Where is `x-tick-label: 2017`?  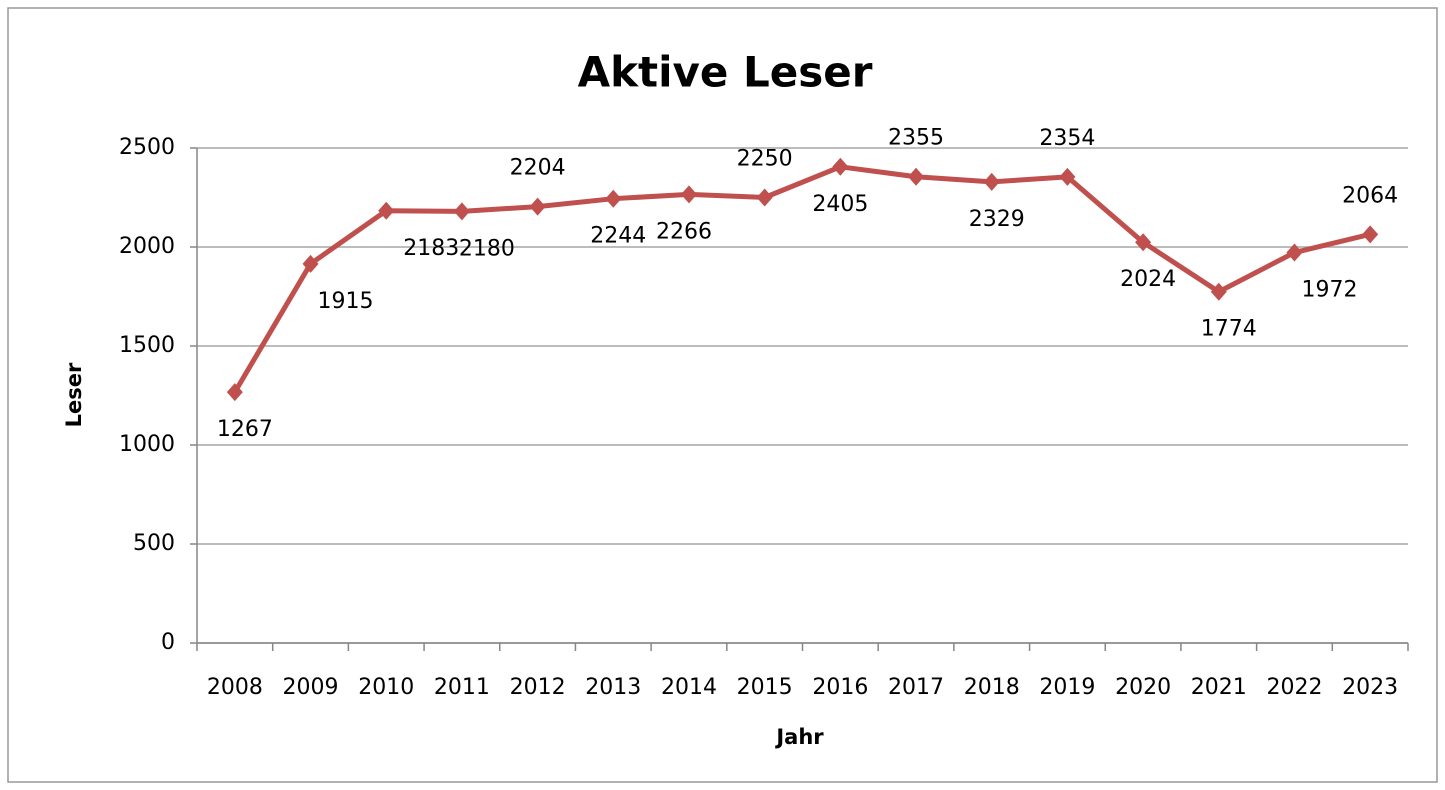 x-tick-label: 2017 is located at coordinates (916, 687).